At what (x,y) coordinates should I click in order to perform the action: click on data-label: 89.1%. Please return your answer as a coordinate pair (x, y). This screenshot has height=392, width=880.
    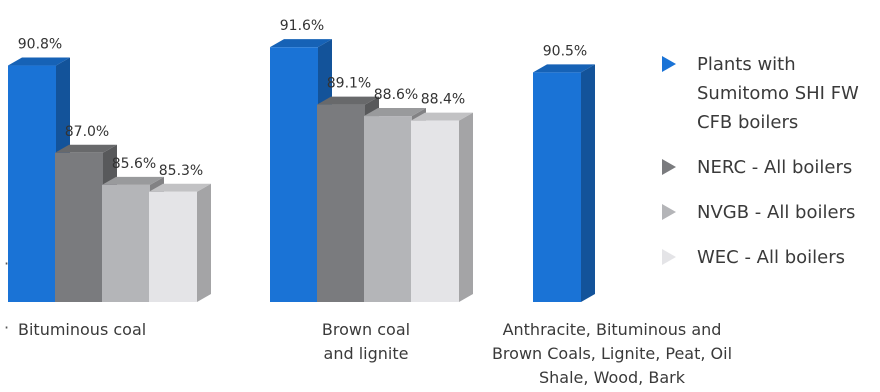
    Looking at the image, I should click on (349, 84).